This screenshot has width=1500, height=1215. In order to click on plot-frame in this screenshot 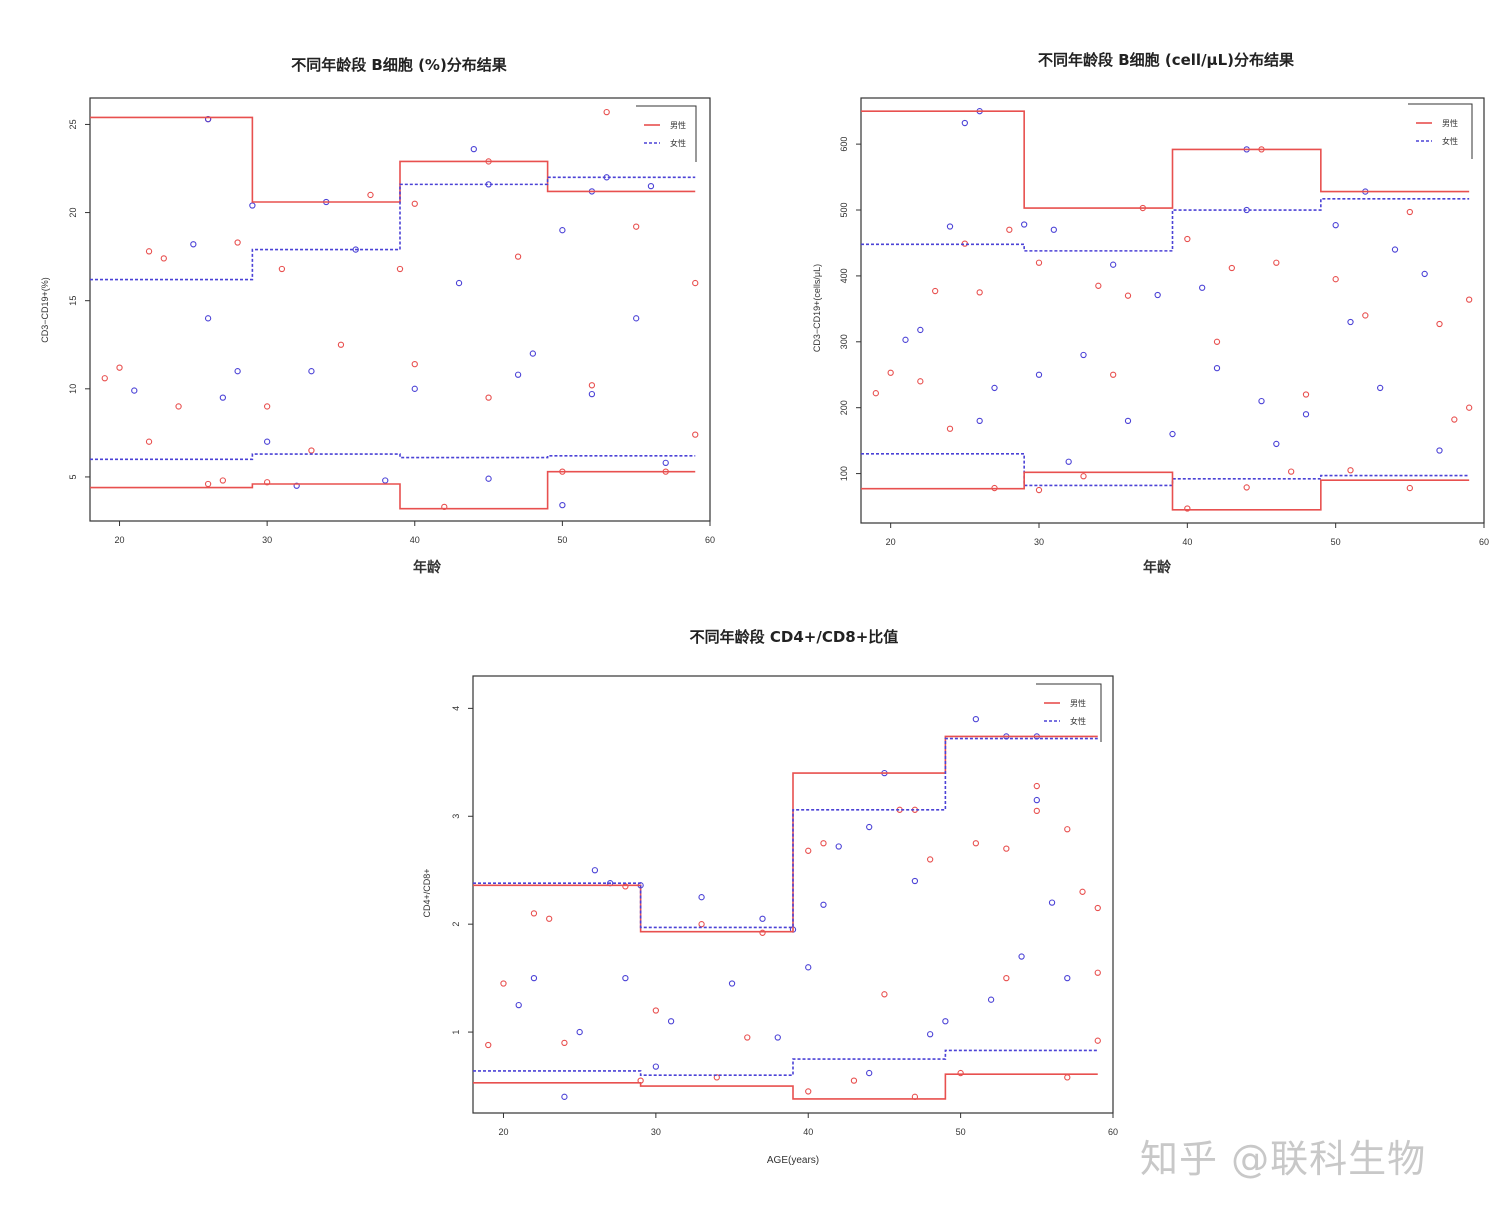, I will do `click(400, 309)`.